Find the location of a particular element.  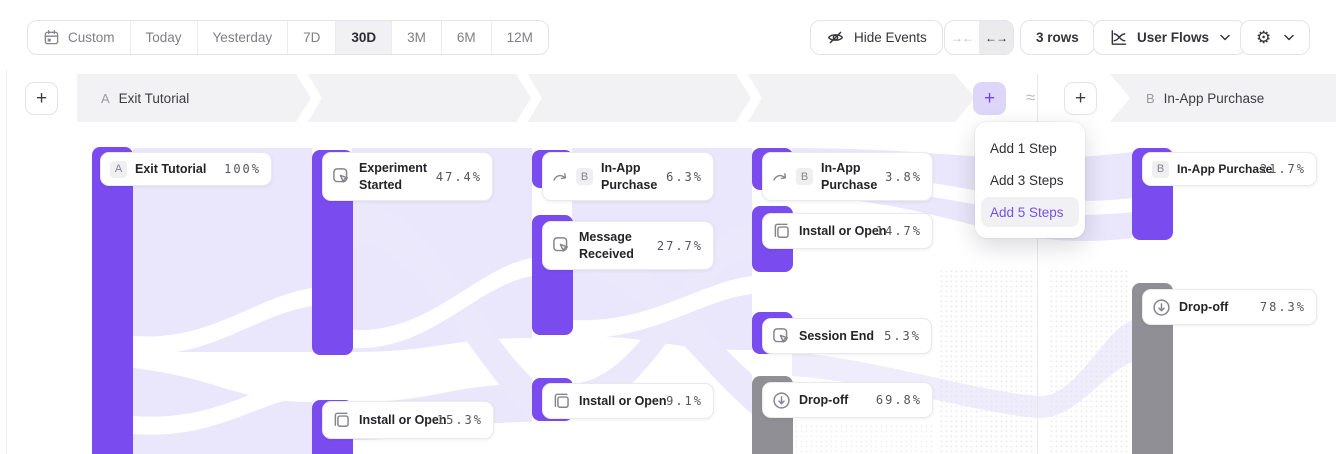

hide-events-button: Hide Events is located at coordinates (876, 37).